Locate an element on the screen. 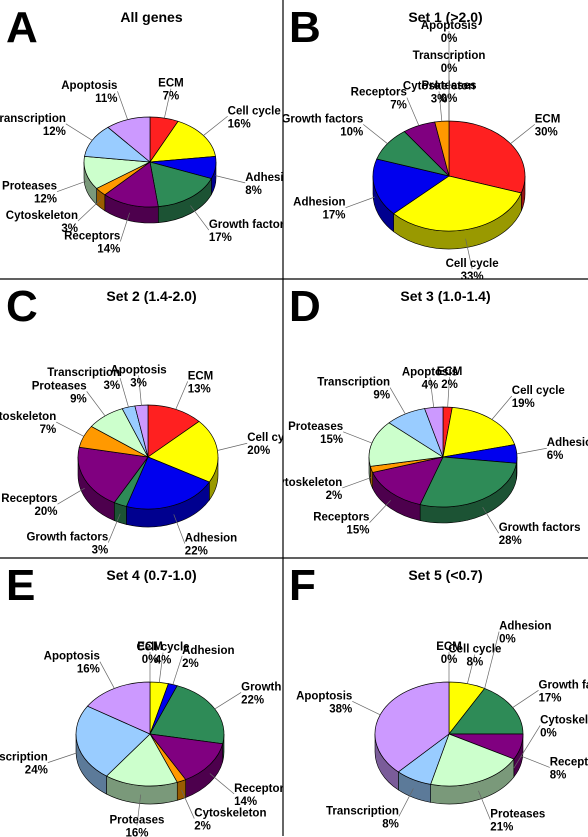 The height and width of the screenshot is (837, 588). panel-letter: B is located at coordinates (305, 27).